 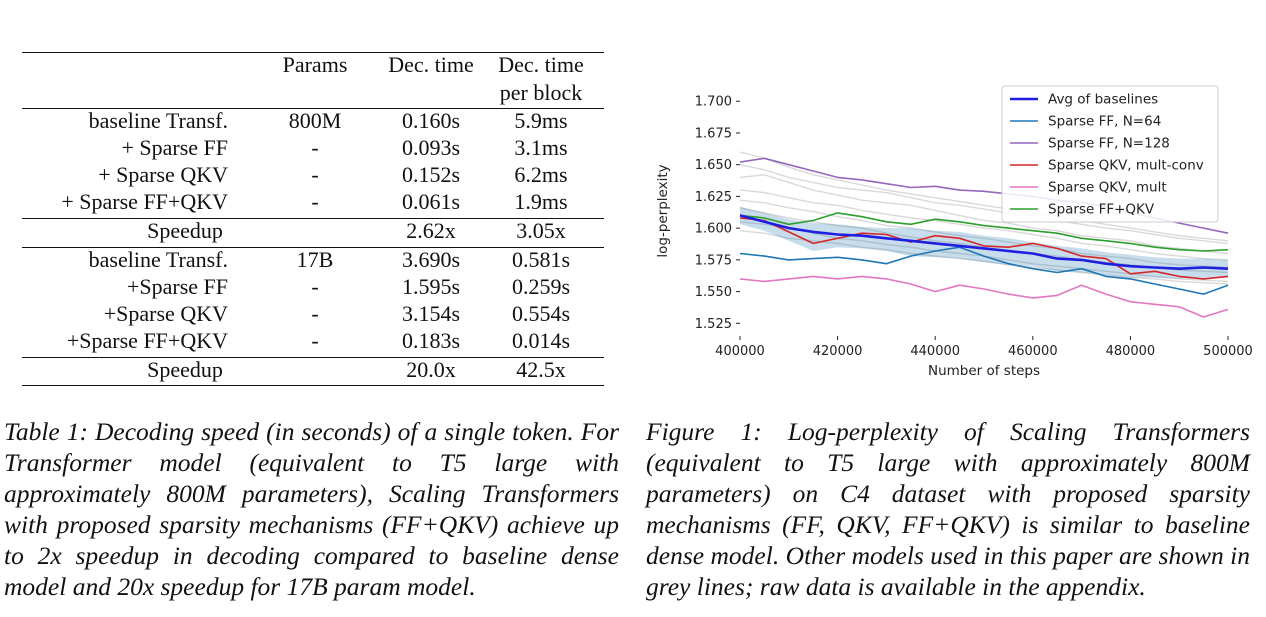 I want to click on header-rule, so click(x=313, y=108).